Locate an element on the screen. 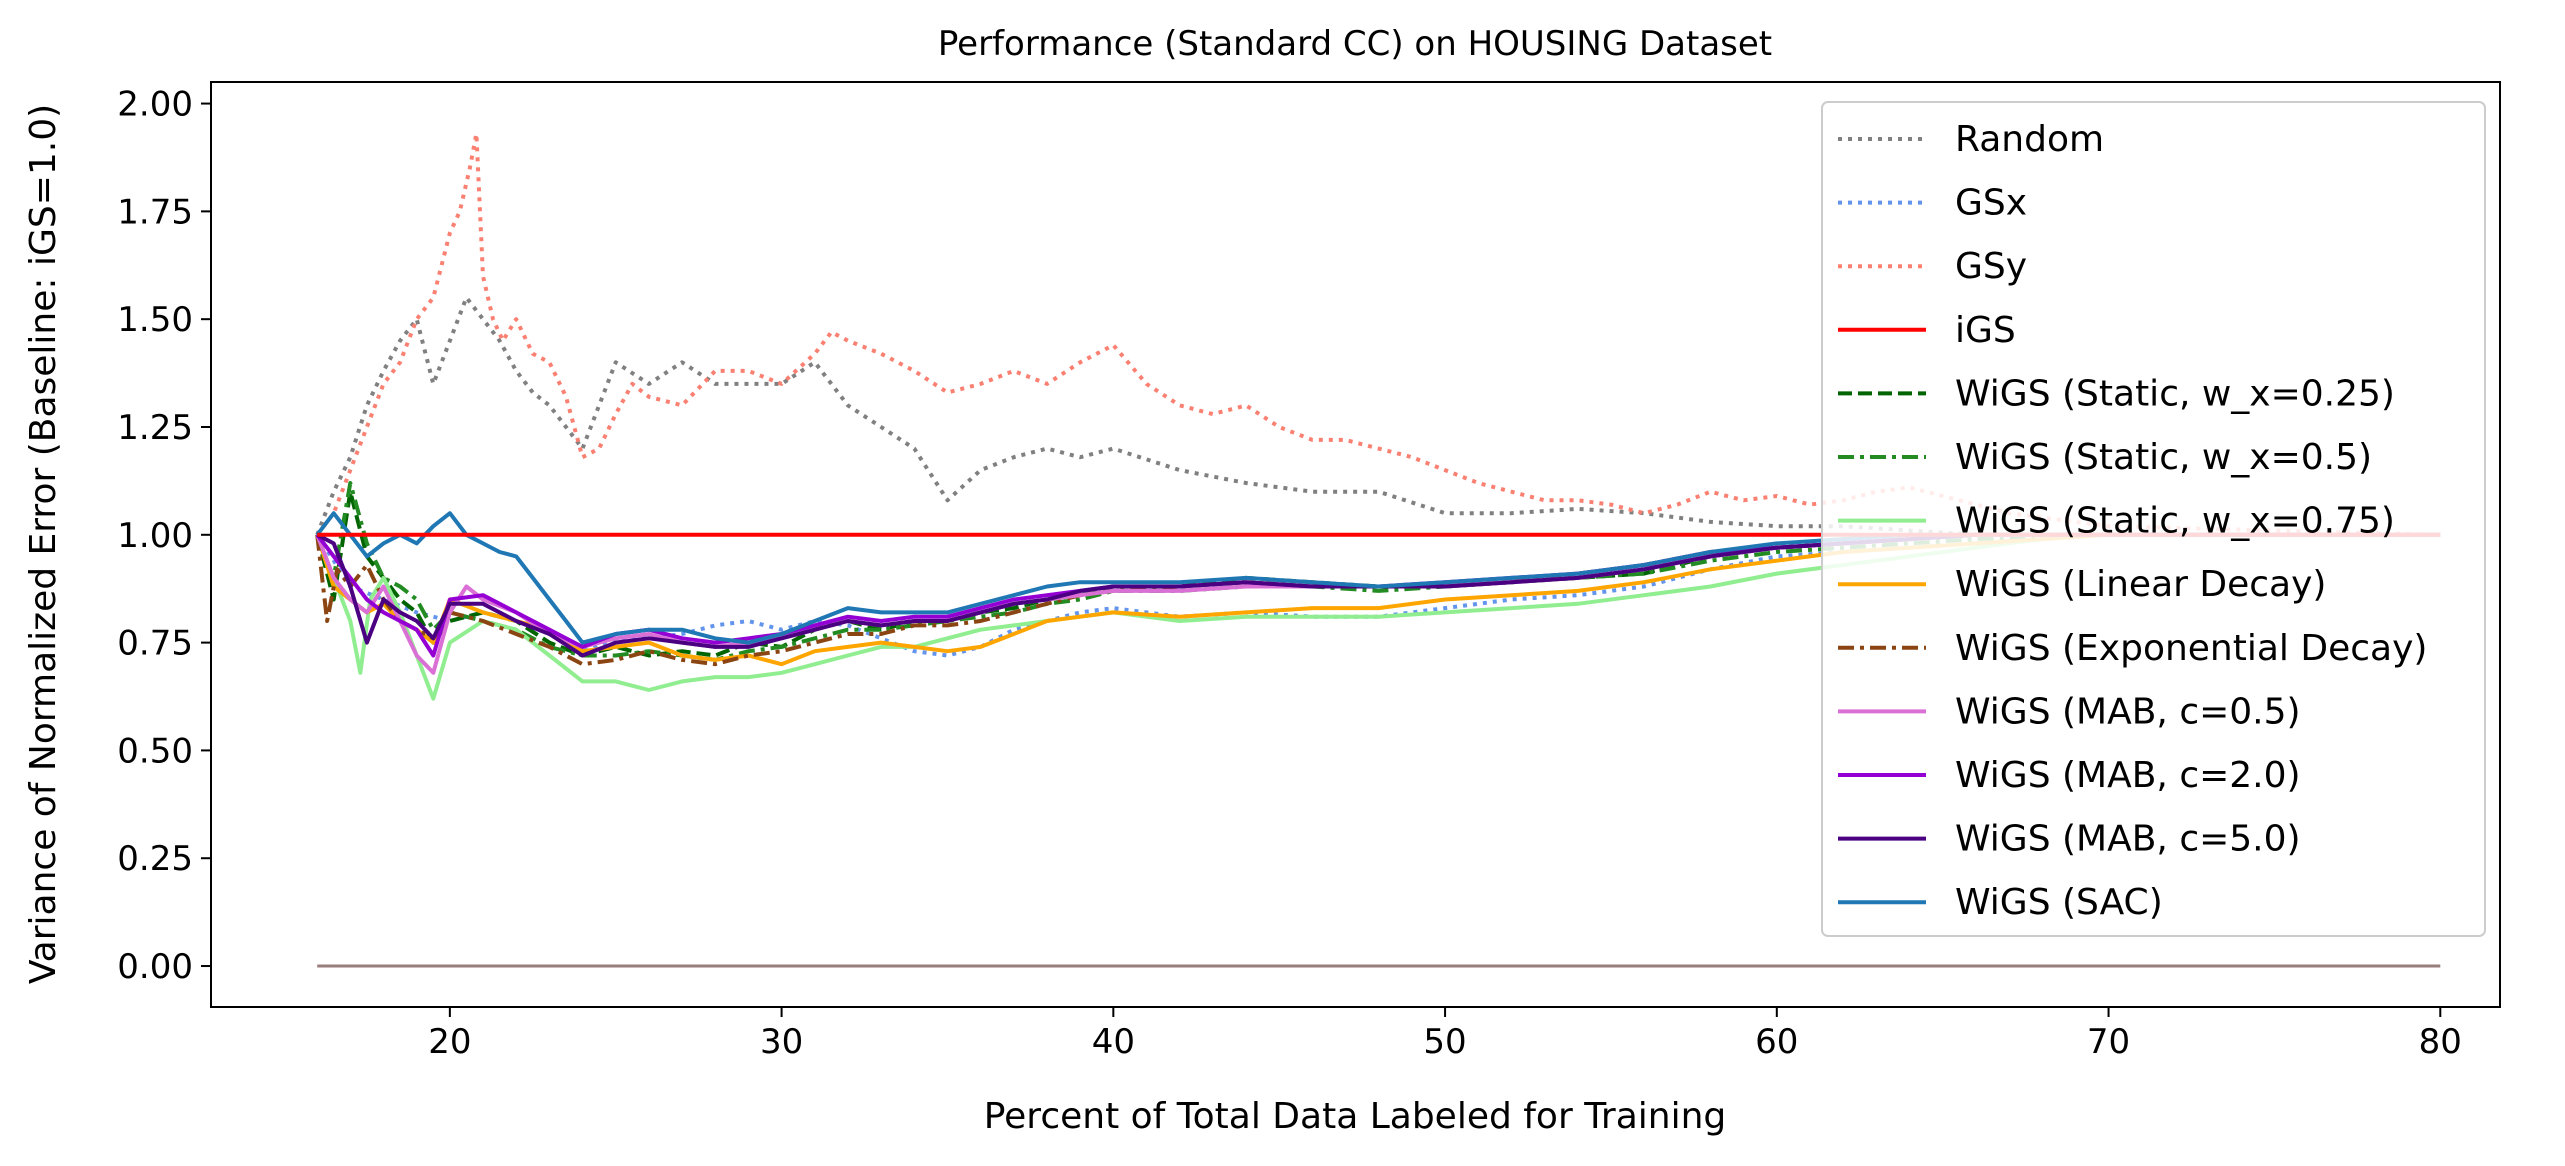 The height and width of the screenshot is (1166, 2565). legend-label-wigs-exponential-decay: WiGS (Exponential Decay) is located at coordinates (2191, 648).